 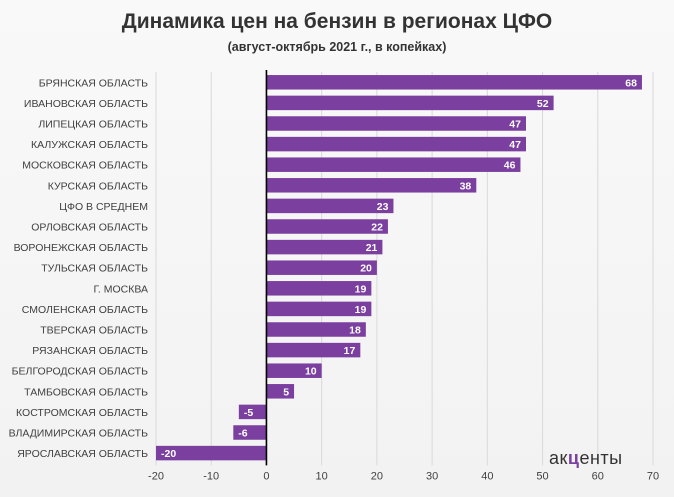 I want to click on data-label: 46, so click(x=510, y=166).